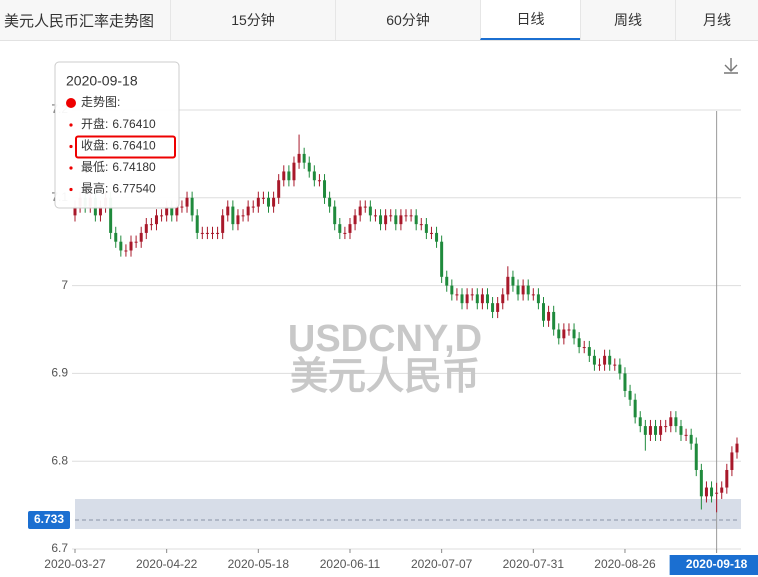 This screenshot has height=577, width=758. I want to click on x-tick-label: 2020-05-18, so click(259, 564).